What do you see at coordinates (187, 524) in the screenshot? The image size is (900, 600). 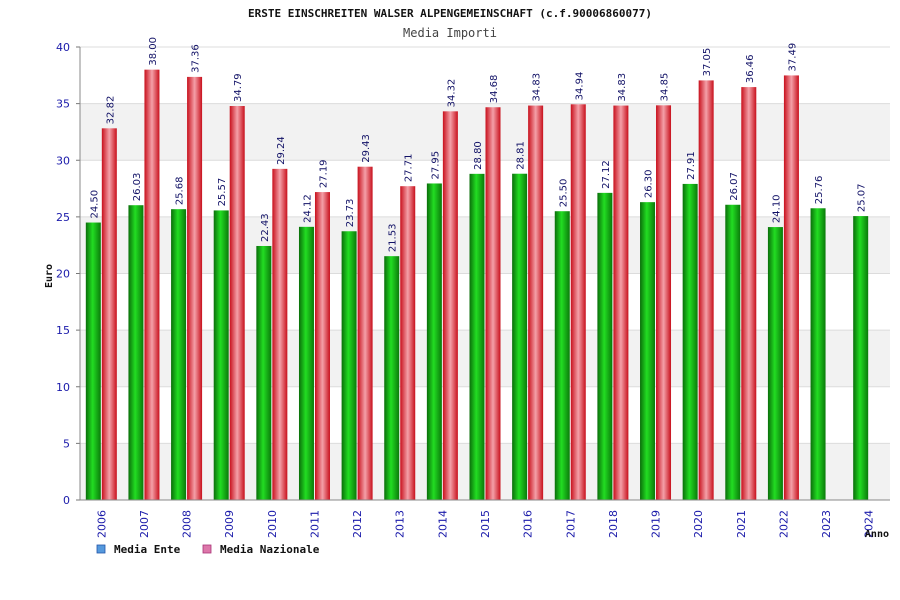 I see `x-tick-label: 2008` at bounding box center [187, 524].